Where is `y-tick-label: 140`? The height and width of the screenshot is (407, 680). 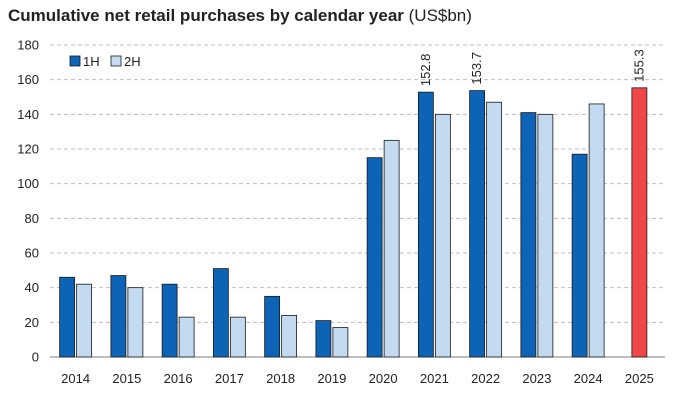 y-tick-label: 140 is located at coordinates (28, 114).